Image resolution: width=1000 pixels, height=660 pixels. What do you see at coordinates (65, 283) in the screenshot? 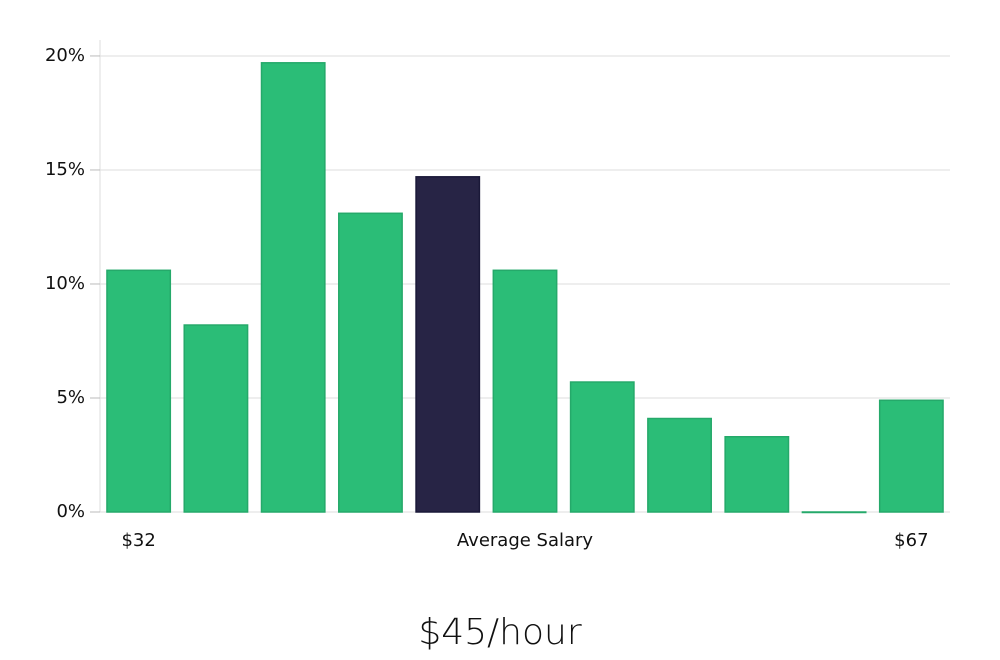
I see `y-tick-label: 10%` at bounding box center [65, 283].